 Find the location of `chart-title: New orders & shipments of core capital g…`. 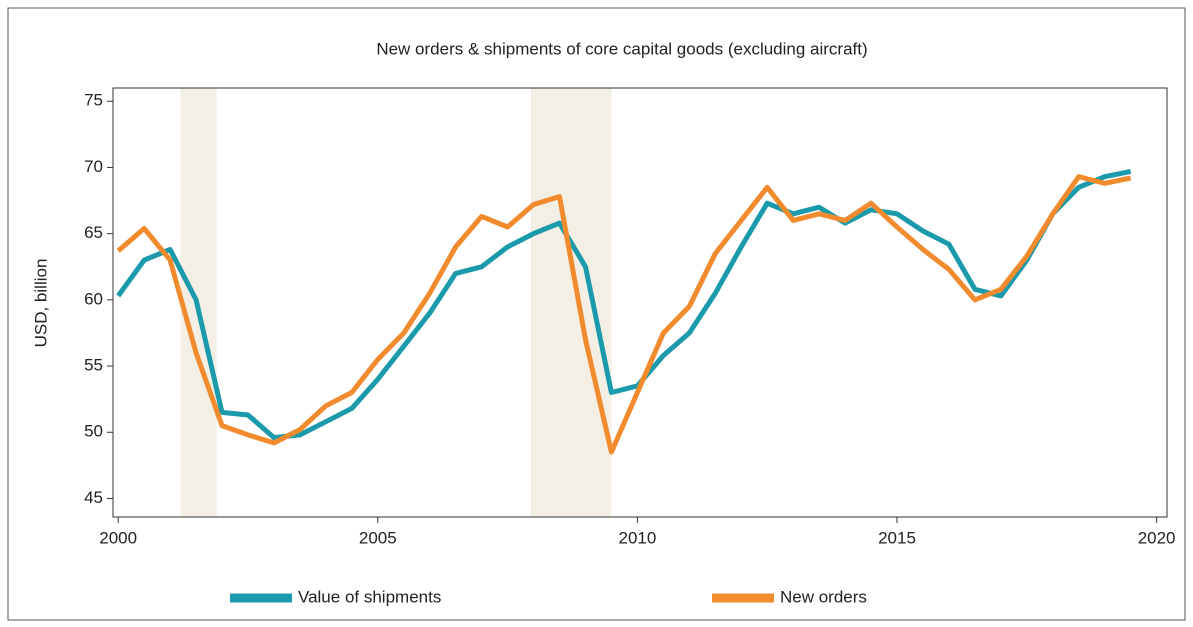

chart-title: New orders & shipments of core capital g… is located at coordinates (621, 48).